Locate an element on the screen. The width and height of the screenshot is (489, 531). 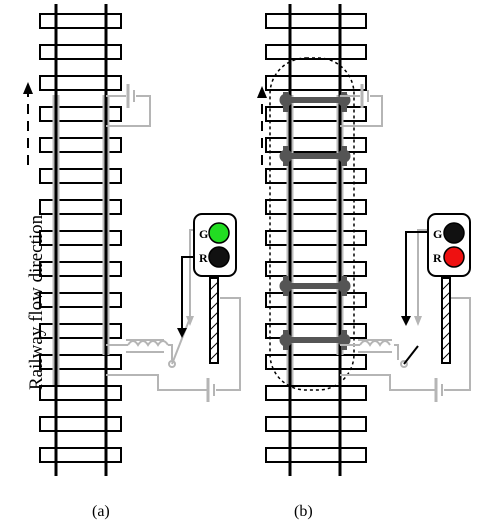
panel-b-signal-r-label: R is located at coordinates (437, 258).